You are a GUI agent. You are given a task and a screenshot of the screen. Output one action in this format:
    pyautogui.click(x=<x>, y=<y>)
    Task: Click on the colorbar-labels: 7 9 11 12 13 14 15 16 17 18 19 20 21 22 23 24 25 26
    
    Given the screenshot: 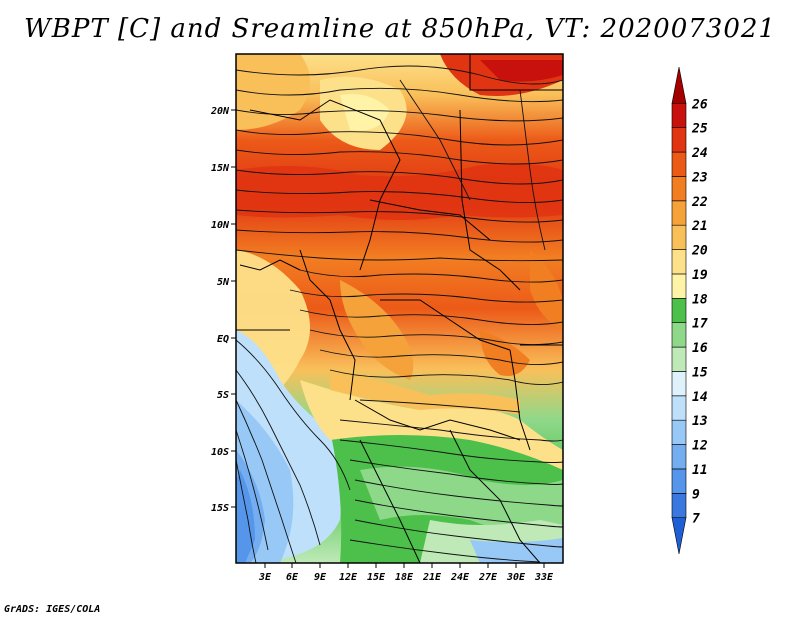 What is the action you would take?
    pyautogui.click(x=699, y=311)
    